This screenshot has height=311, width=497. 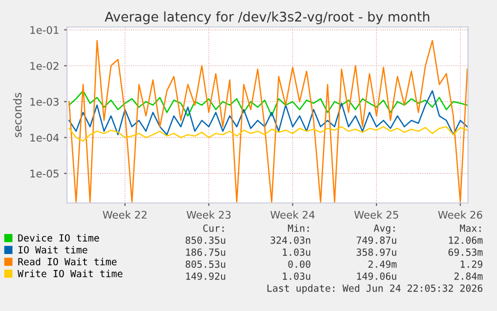 What do you see at coordinates (298, 228) in the screenshot?
I see `text: Min:` at bounding box center [298, 228].